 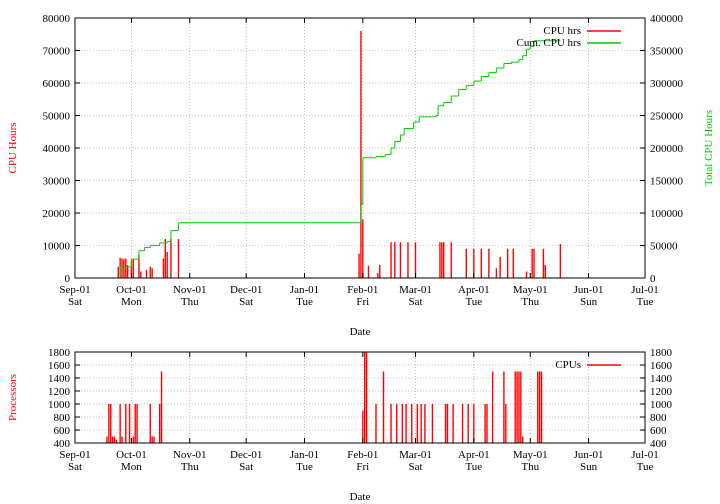 I want to click on y-tick-label: 400, so click(x=62, y=444).